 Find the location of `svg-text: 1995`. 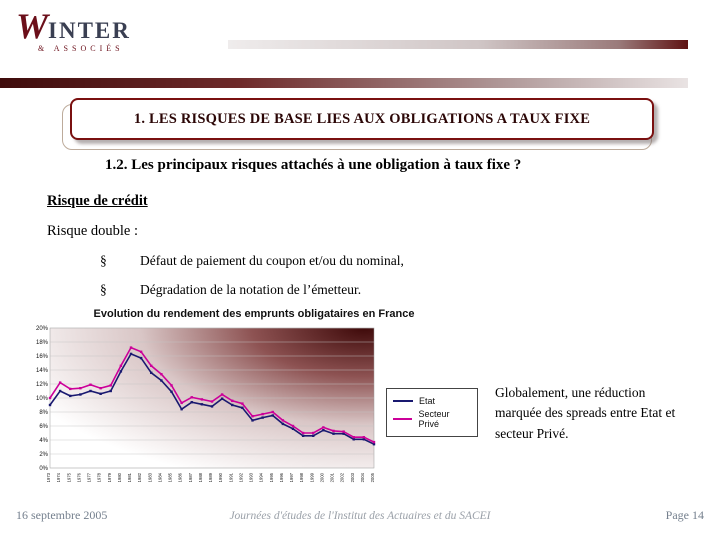

svg-text: 1995 is located at coordinates (271, 477).